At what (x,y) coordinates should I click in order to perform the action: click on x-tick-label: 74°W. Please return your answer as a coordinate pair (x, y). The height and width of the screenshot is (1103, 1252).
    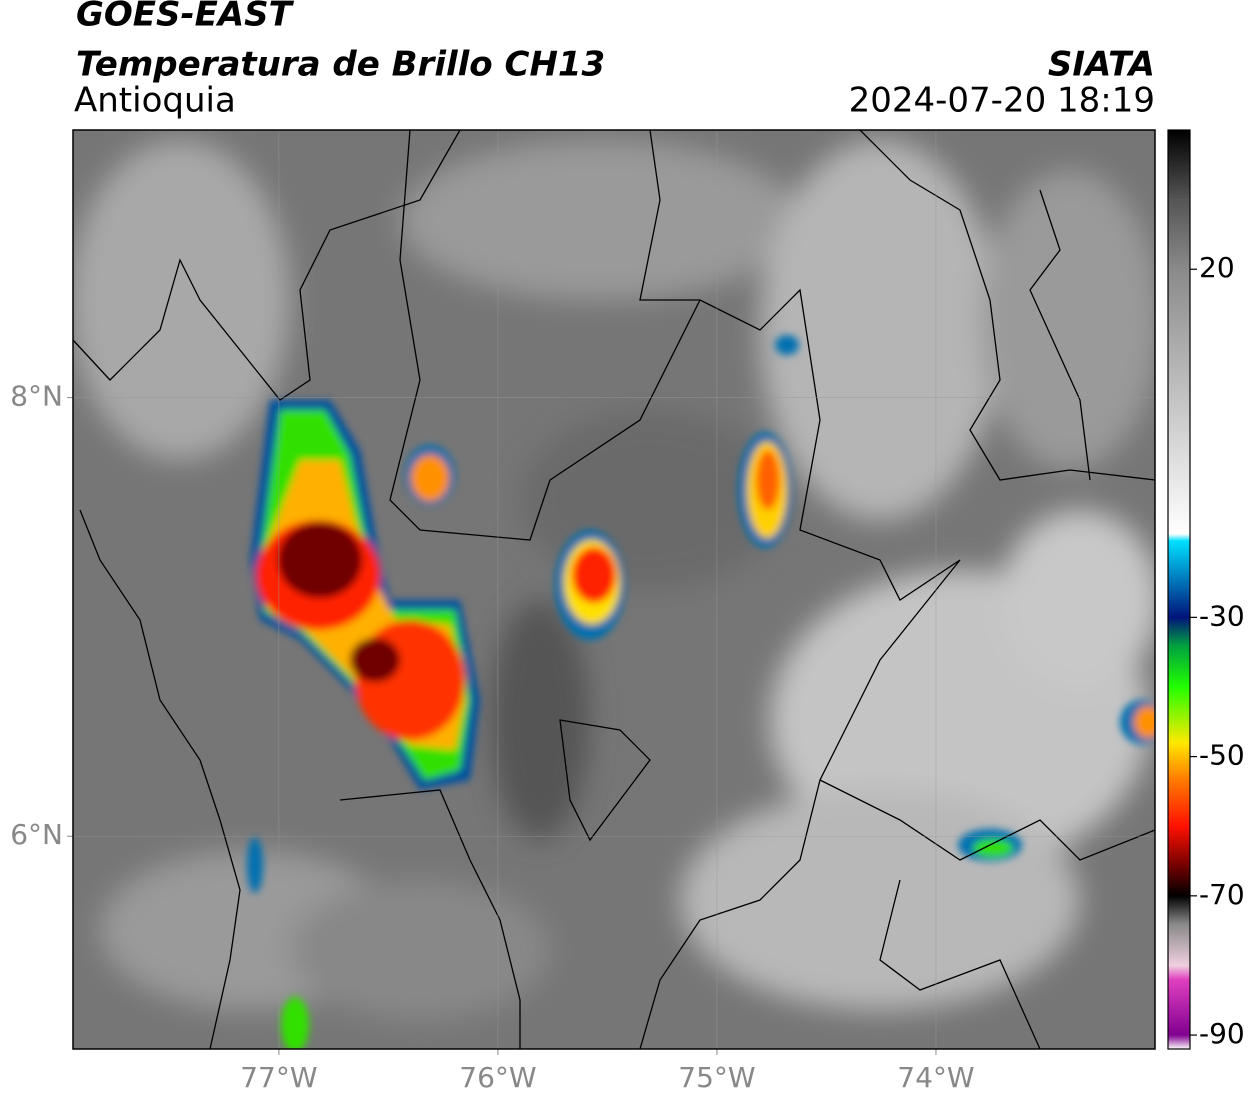
    Looking at the image, I should click on (935, 1077).